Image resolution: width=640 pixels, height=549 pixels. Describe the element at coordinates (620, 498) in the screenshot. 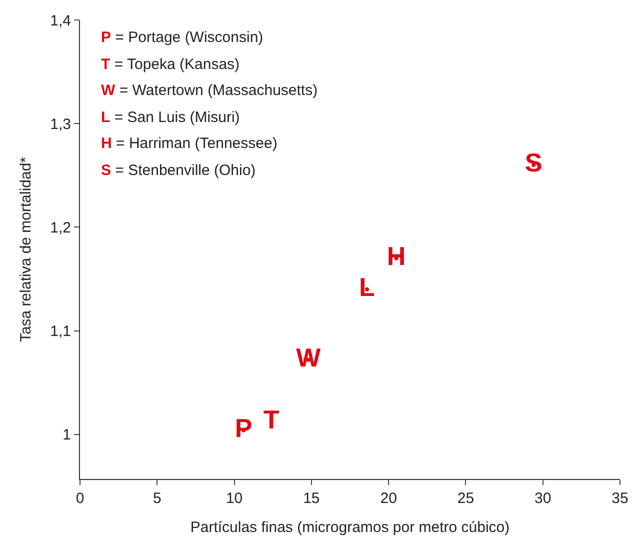

I see `x-tick-label: 35` at that location.